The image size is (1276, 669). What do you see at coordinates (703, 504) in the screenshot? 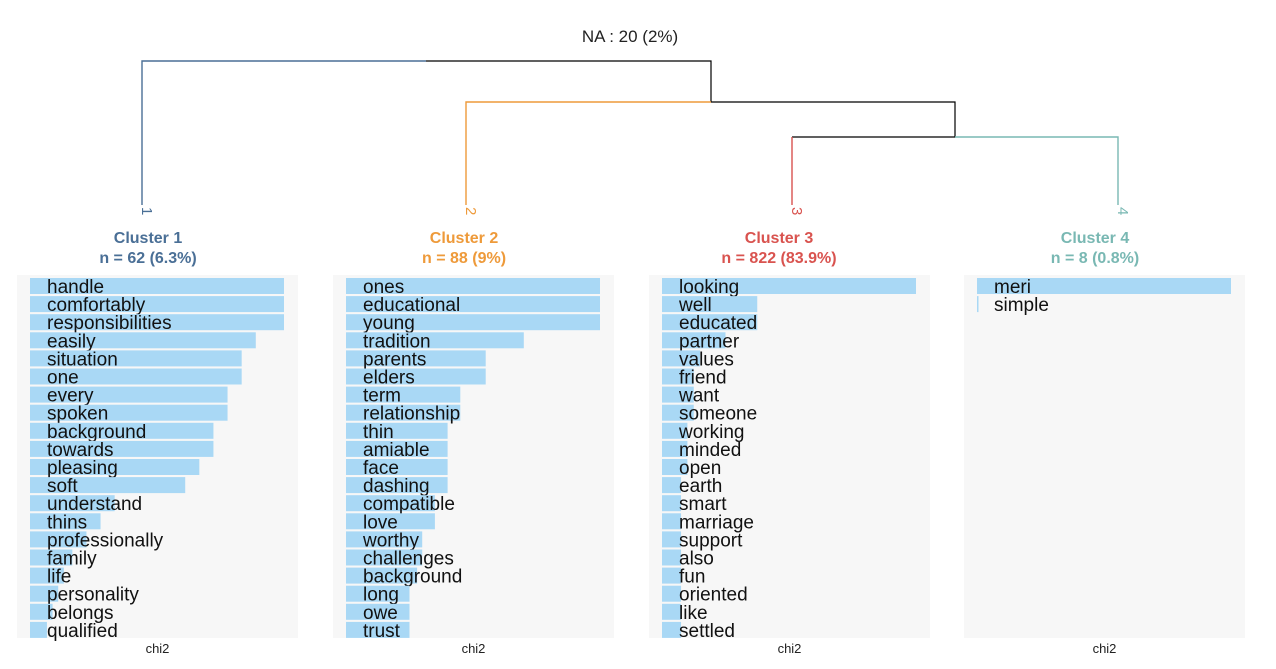
I see `cluster-3-word-smart: smart` at bounding box center [703, 504].